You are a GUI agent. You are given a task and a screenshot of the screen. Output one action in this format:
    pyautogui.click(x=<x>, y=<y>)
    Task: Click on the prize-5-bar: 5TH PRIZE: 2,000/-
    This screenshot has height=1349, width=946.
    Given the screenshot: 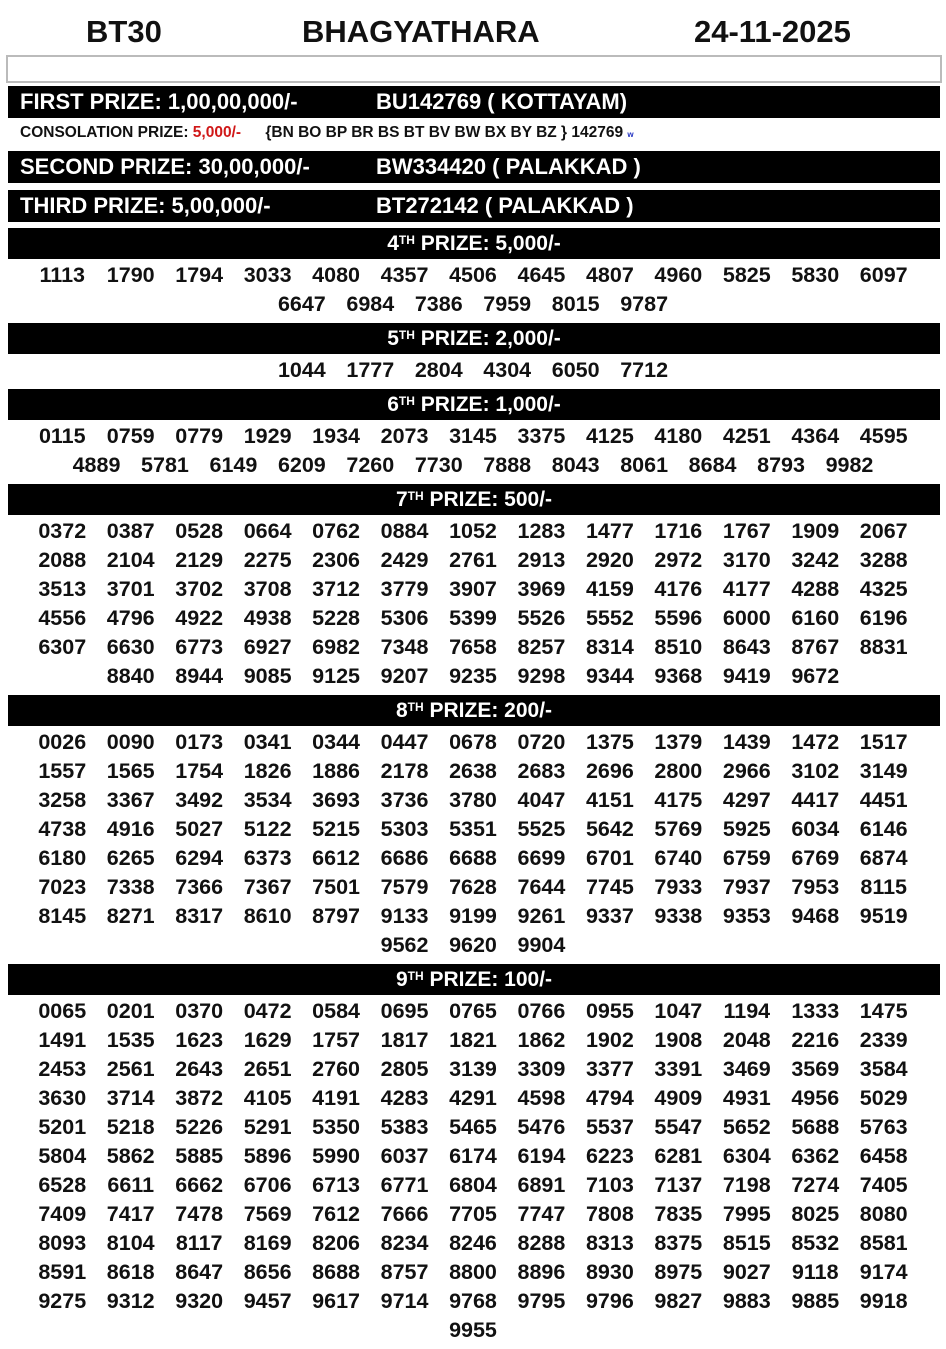 What is the action you would take?
    pyautogui.click(x=474, y=338)
    